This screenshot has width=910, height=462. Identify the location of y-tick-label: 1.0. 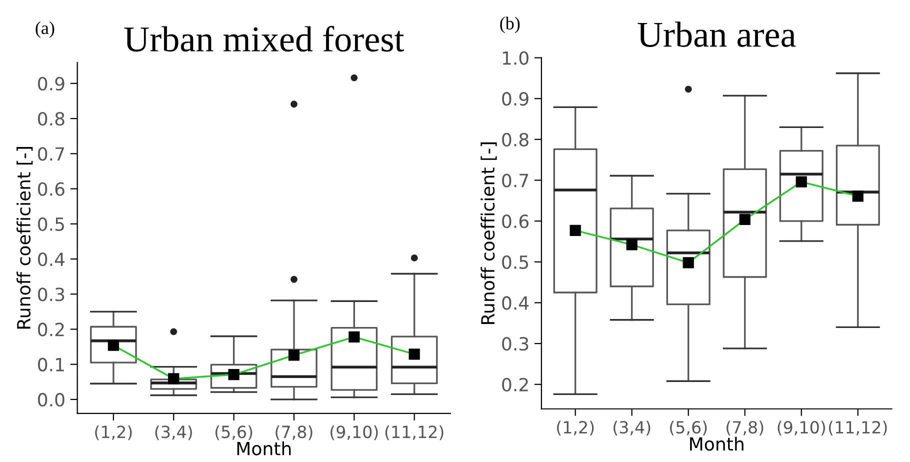
(515, 58).